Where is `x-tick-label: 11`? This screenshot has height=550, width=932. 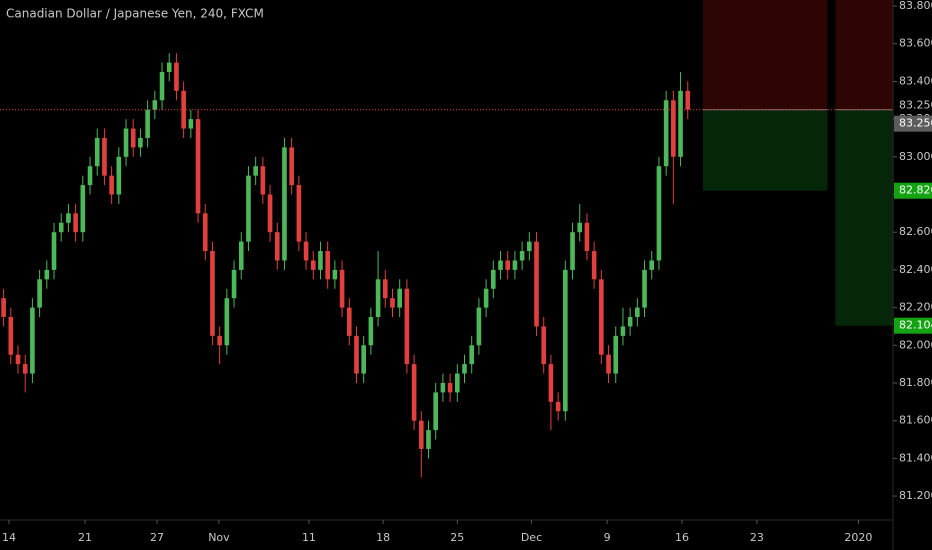
x-tick-label: 11 is located at coordinates (309, 537).